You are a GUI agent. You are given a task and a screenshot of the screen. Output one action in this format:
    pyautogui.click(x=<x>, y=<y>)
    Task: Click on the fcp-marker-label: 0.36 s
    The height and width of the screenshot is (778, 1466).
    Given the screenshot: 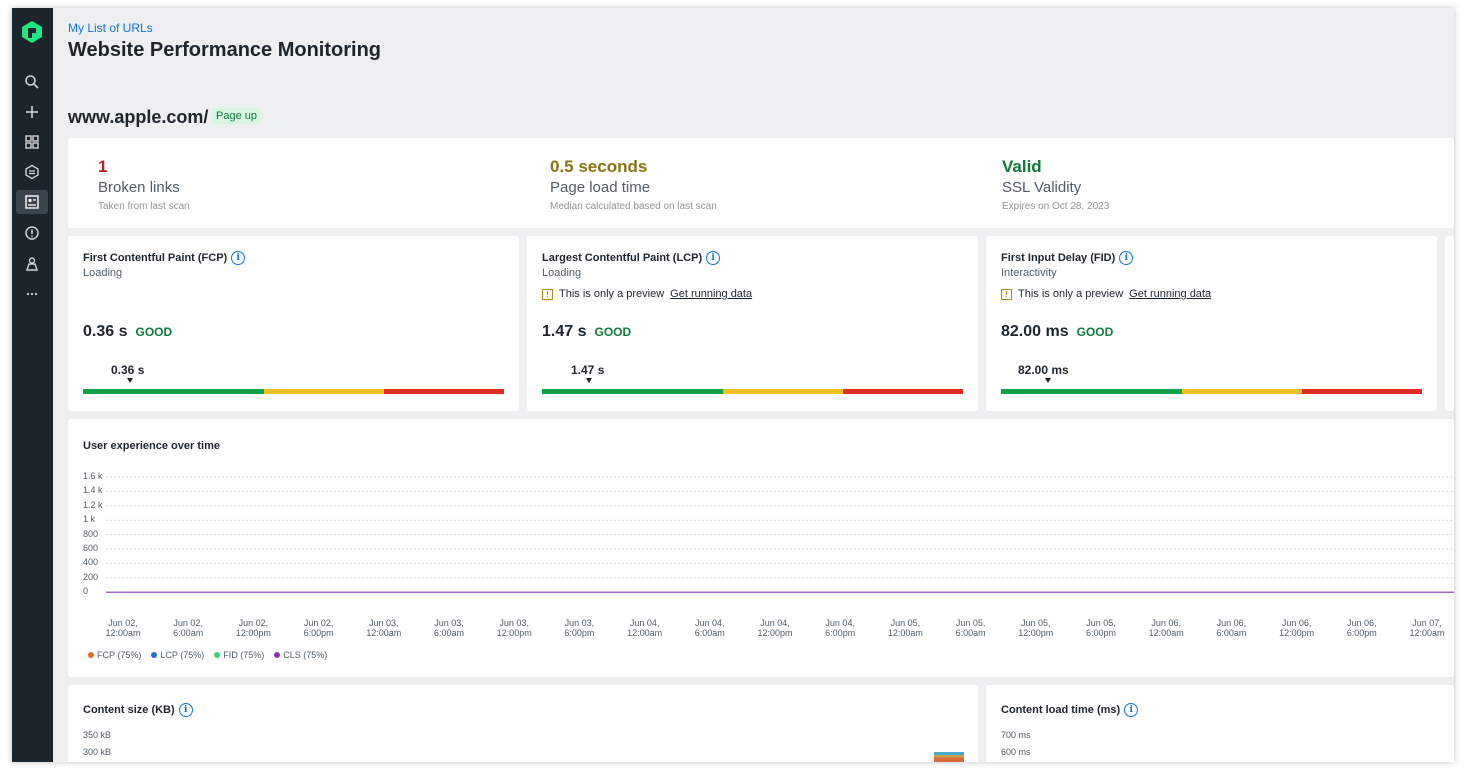 What is the action you would take?
    pyautogui.click(x=128, y=370)
    